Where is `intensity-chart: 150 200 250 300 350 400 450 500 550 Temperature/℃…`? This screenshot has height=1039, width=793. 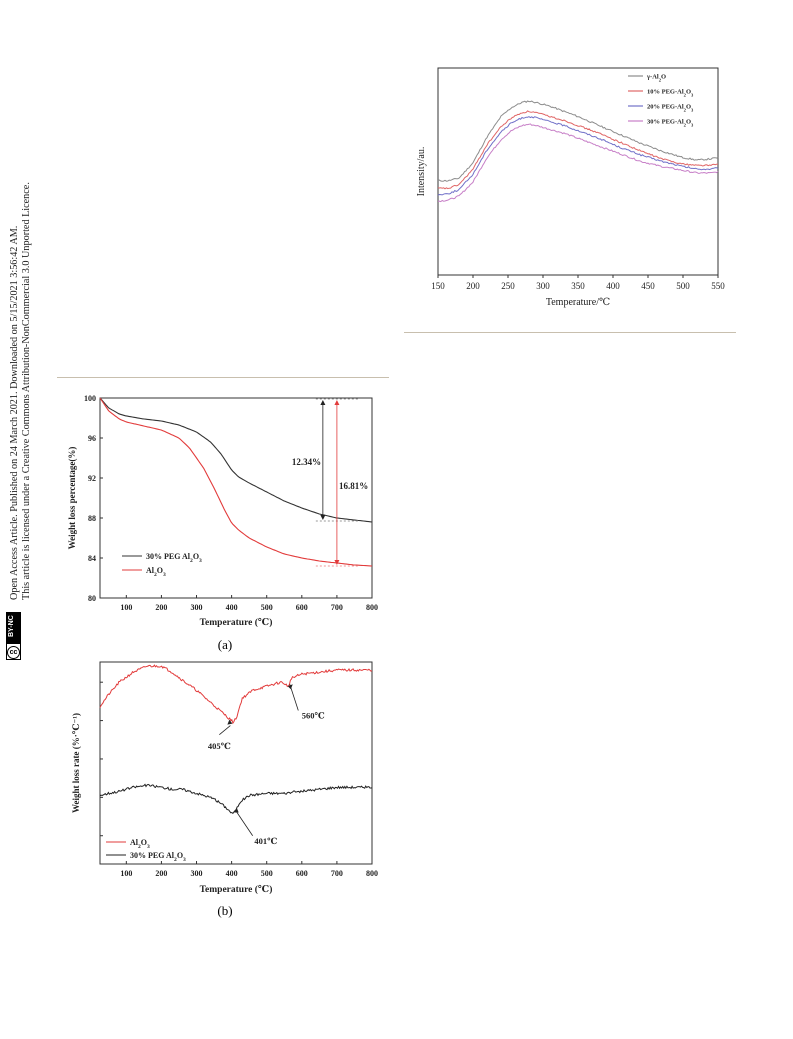
intensity-chart: 150 200 250 300 350 400 450 500 550 Temperature/℃… is located at coordinates (570, 187).